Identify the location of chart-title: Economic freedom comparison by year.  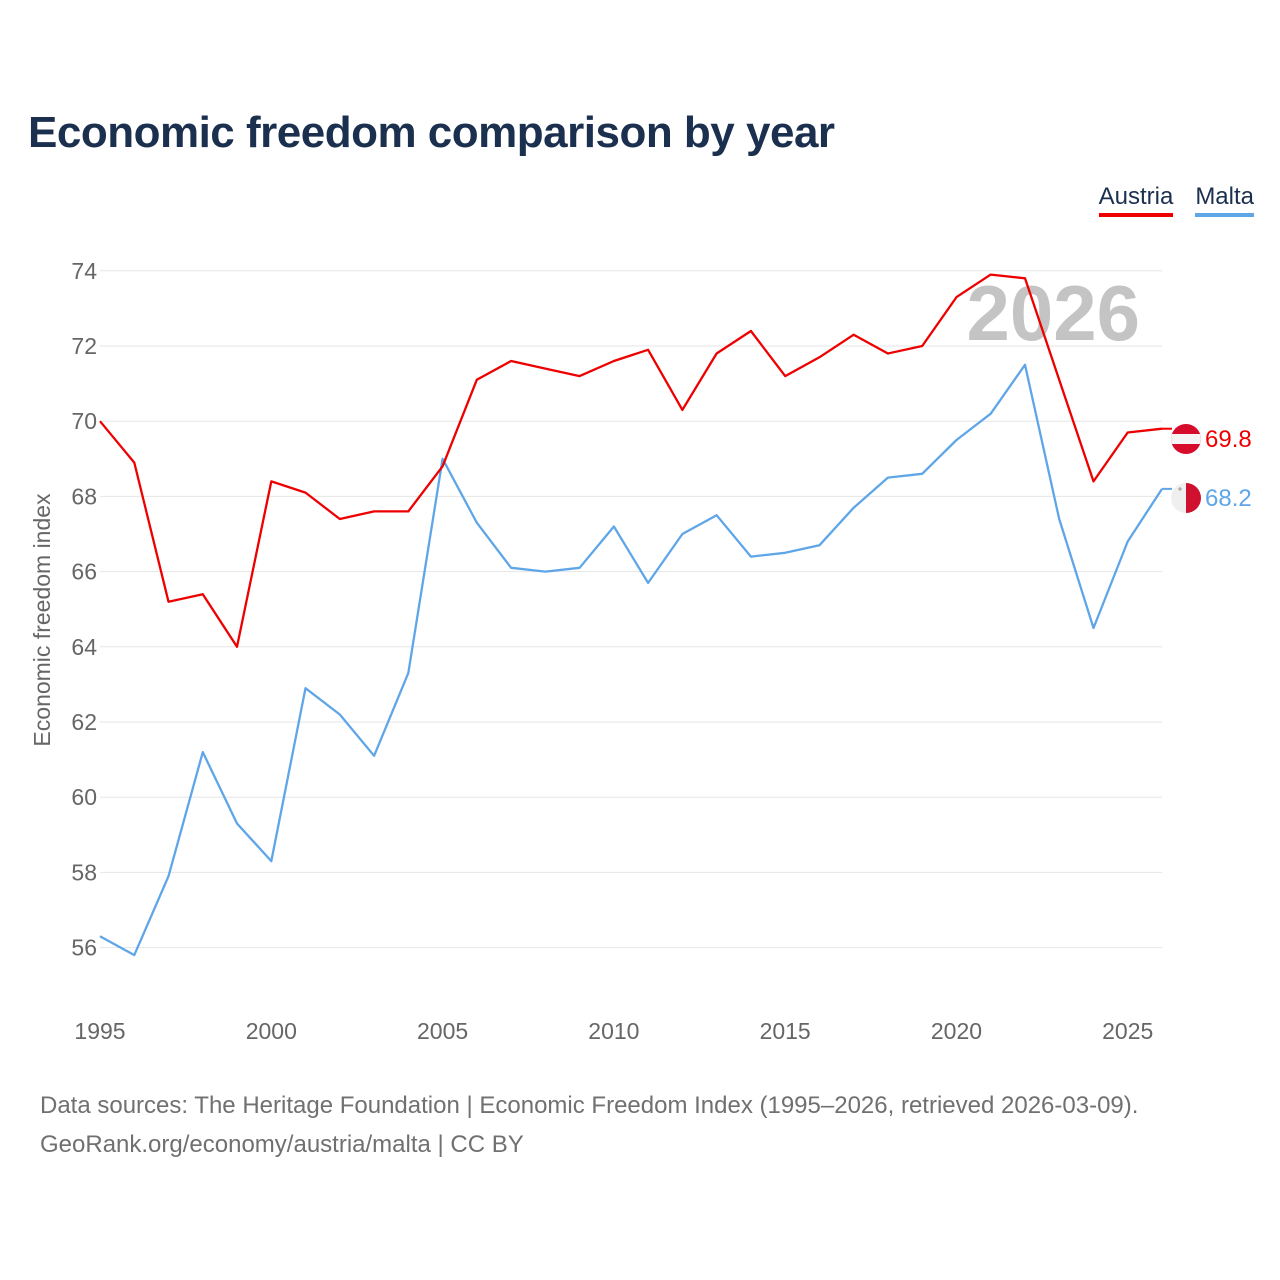
(431, 132).